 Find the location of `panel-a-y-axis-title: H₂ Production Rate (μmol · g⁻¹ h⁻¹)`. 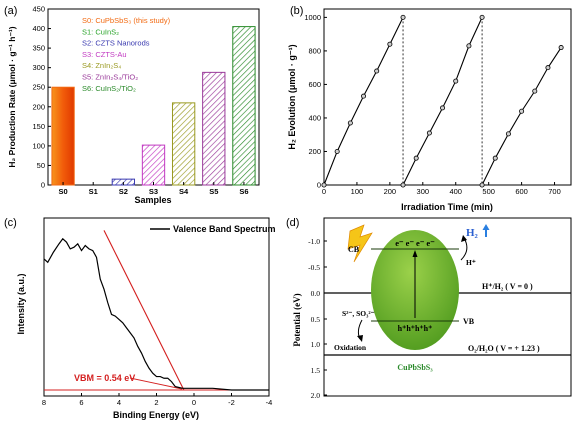

panel-a-y-axis-title: H₂ Production Rate (μmol · g⁻¹ h⁻¹) is located at coordinates (12, 96).